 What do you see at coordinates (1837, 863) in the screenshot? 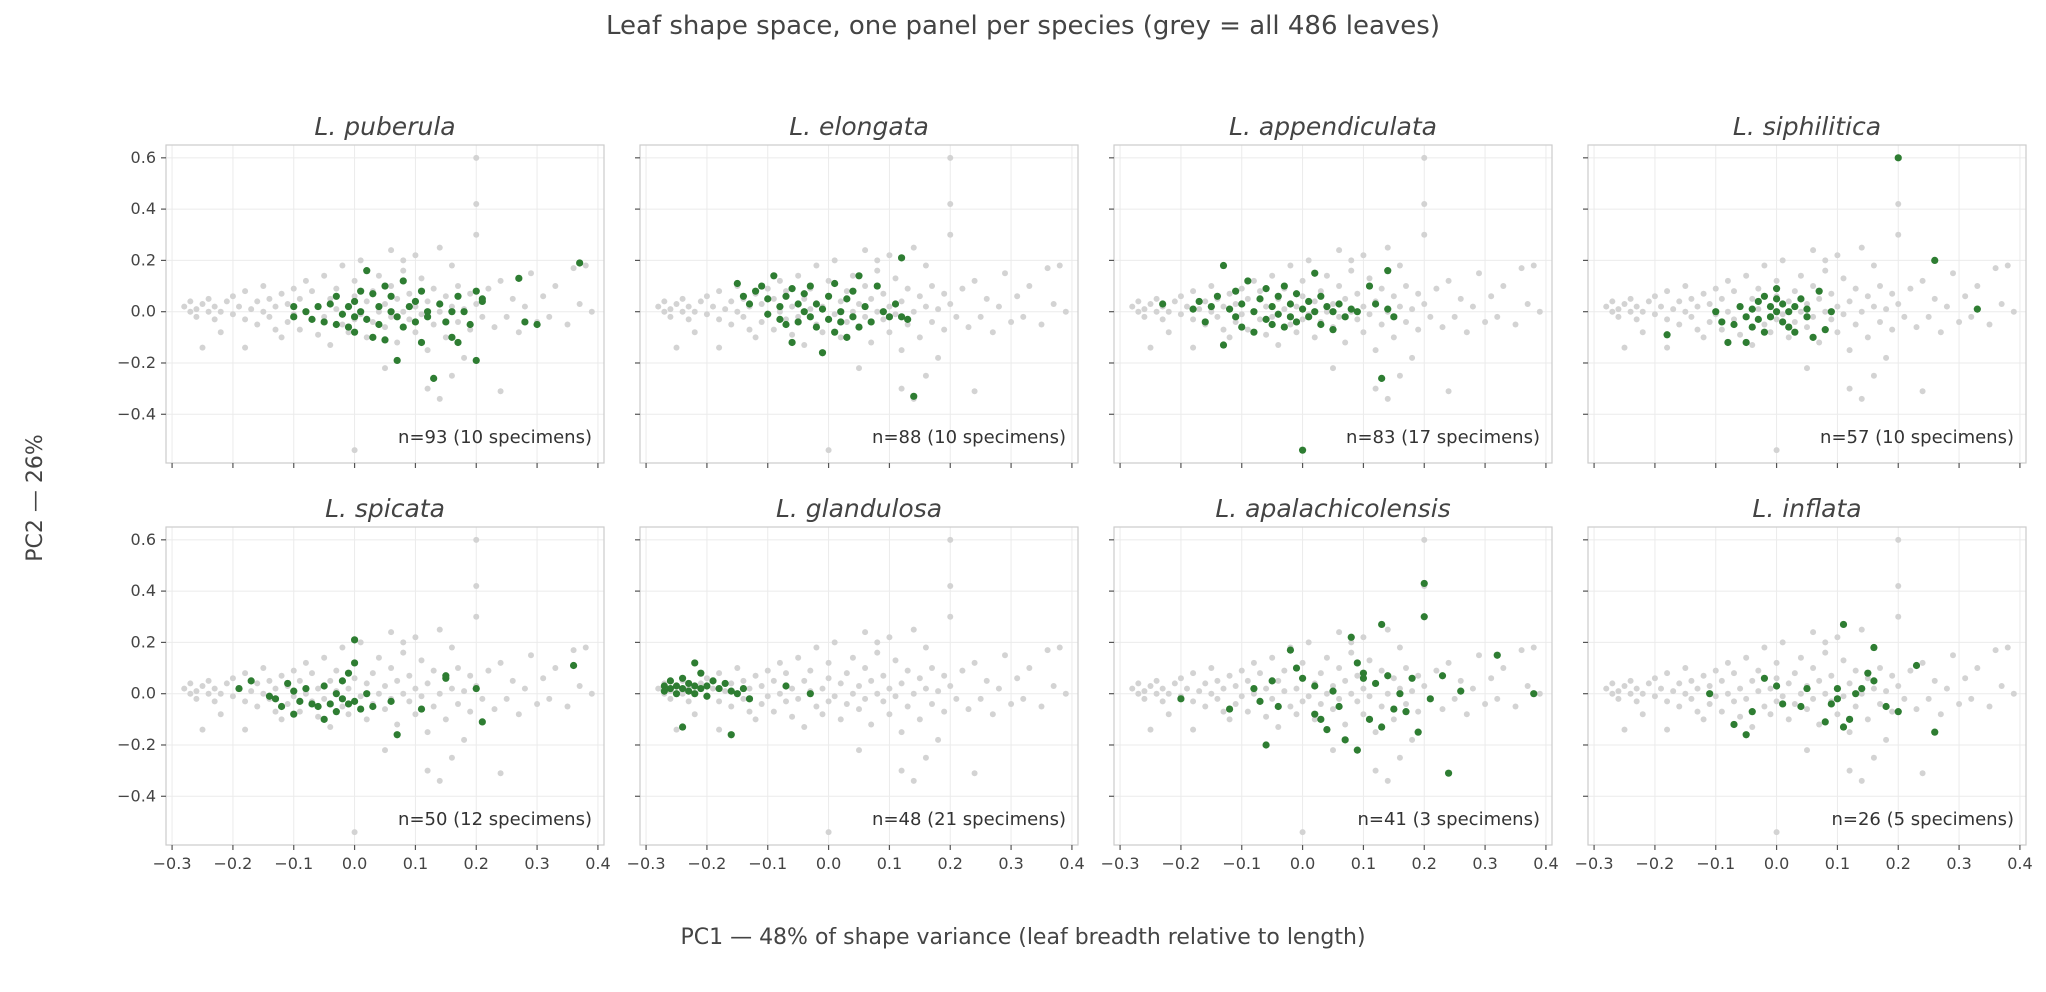
I see `x-tick-label: 0.1` at bounding box center [1837, 863].